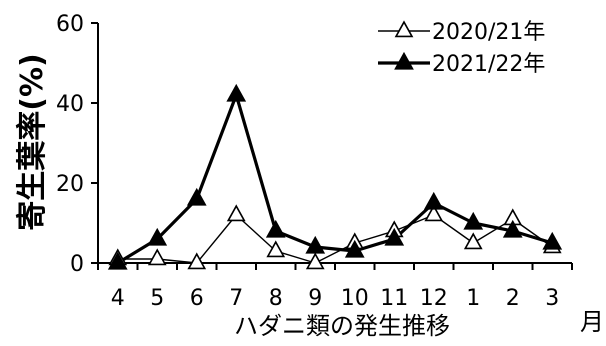  What do you see at coordinates (592, 322) in the screenshot?
I see `x-axis-unit: 月` at bounding box center [592, 322].